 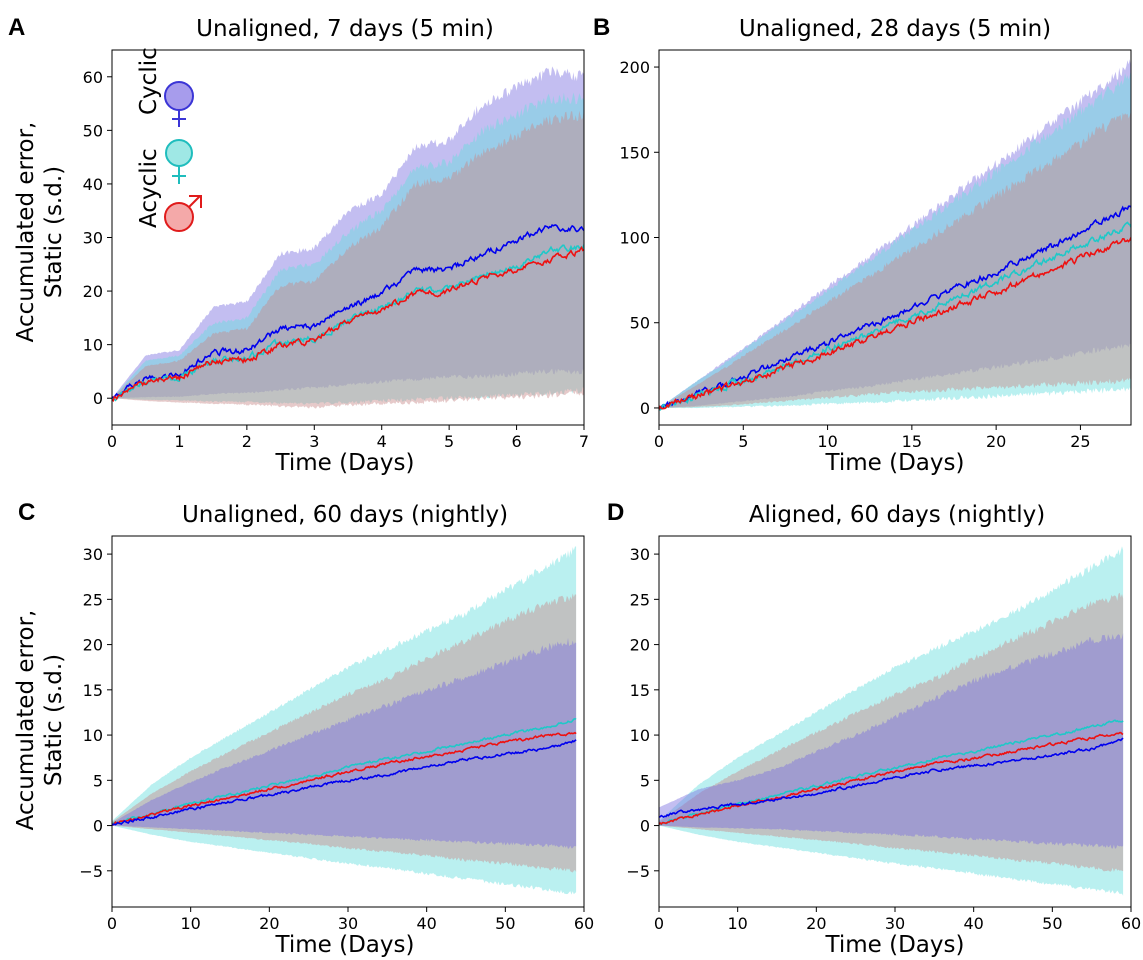 I want to click on legend-label-acyclic: Acyclic, so click(x=149, y=188).